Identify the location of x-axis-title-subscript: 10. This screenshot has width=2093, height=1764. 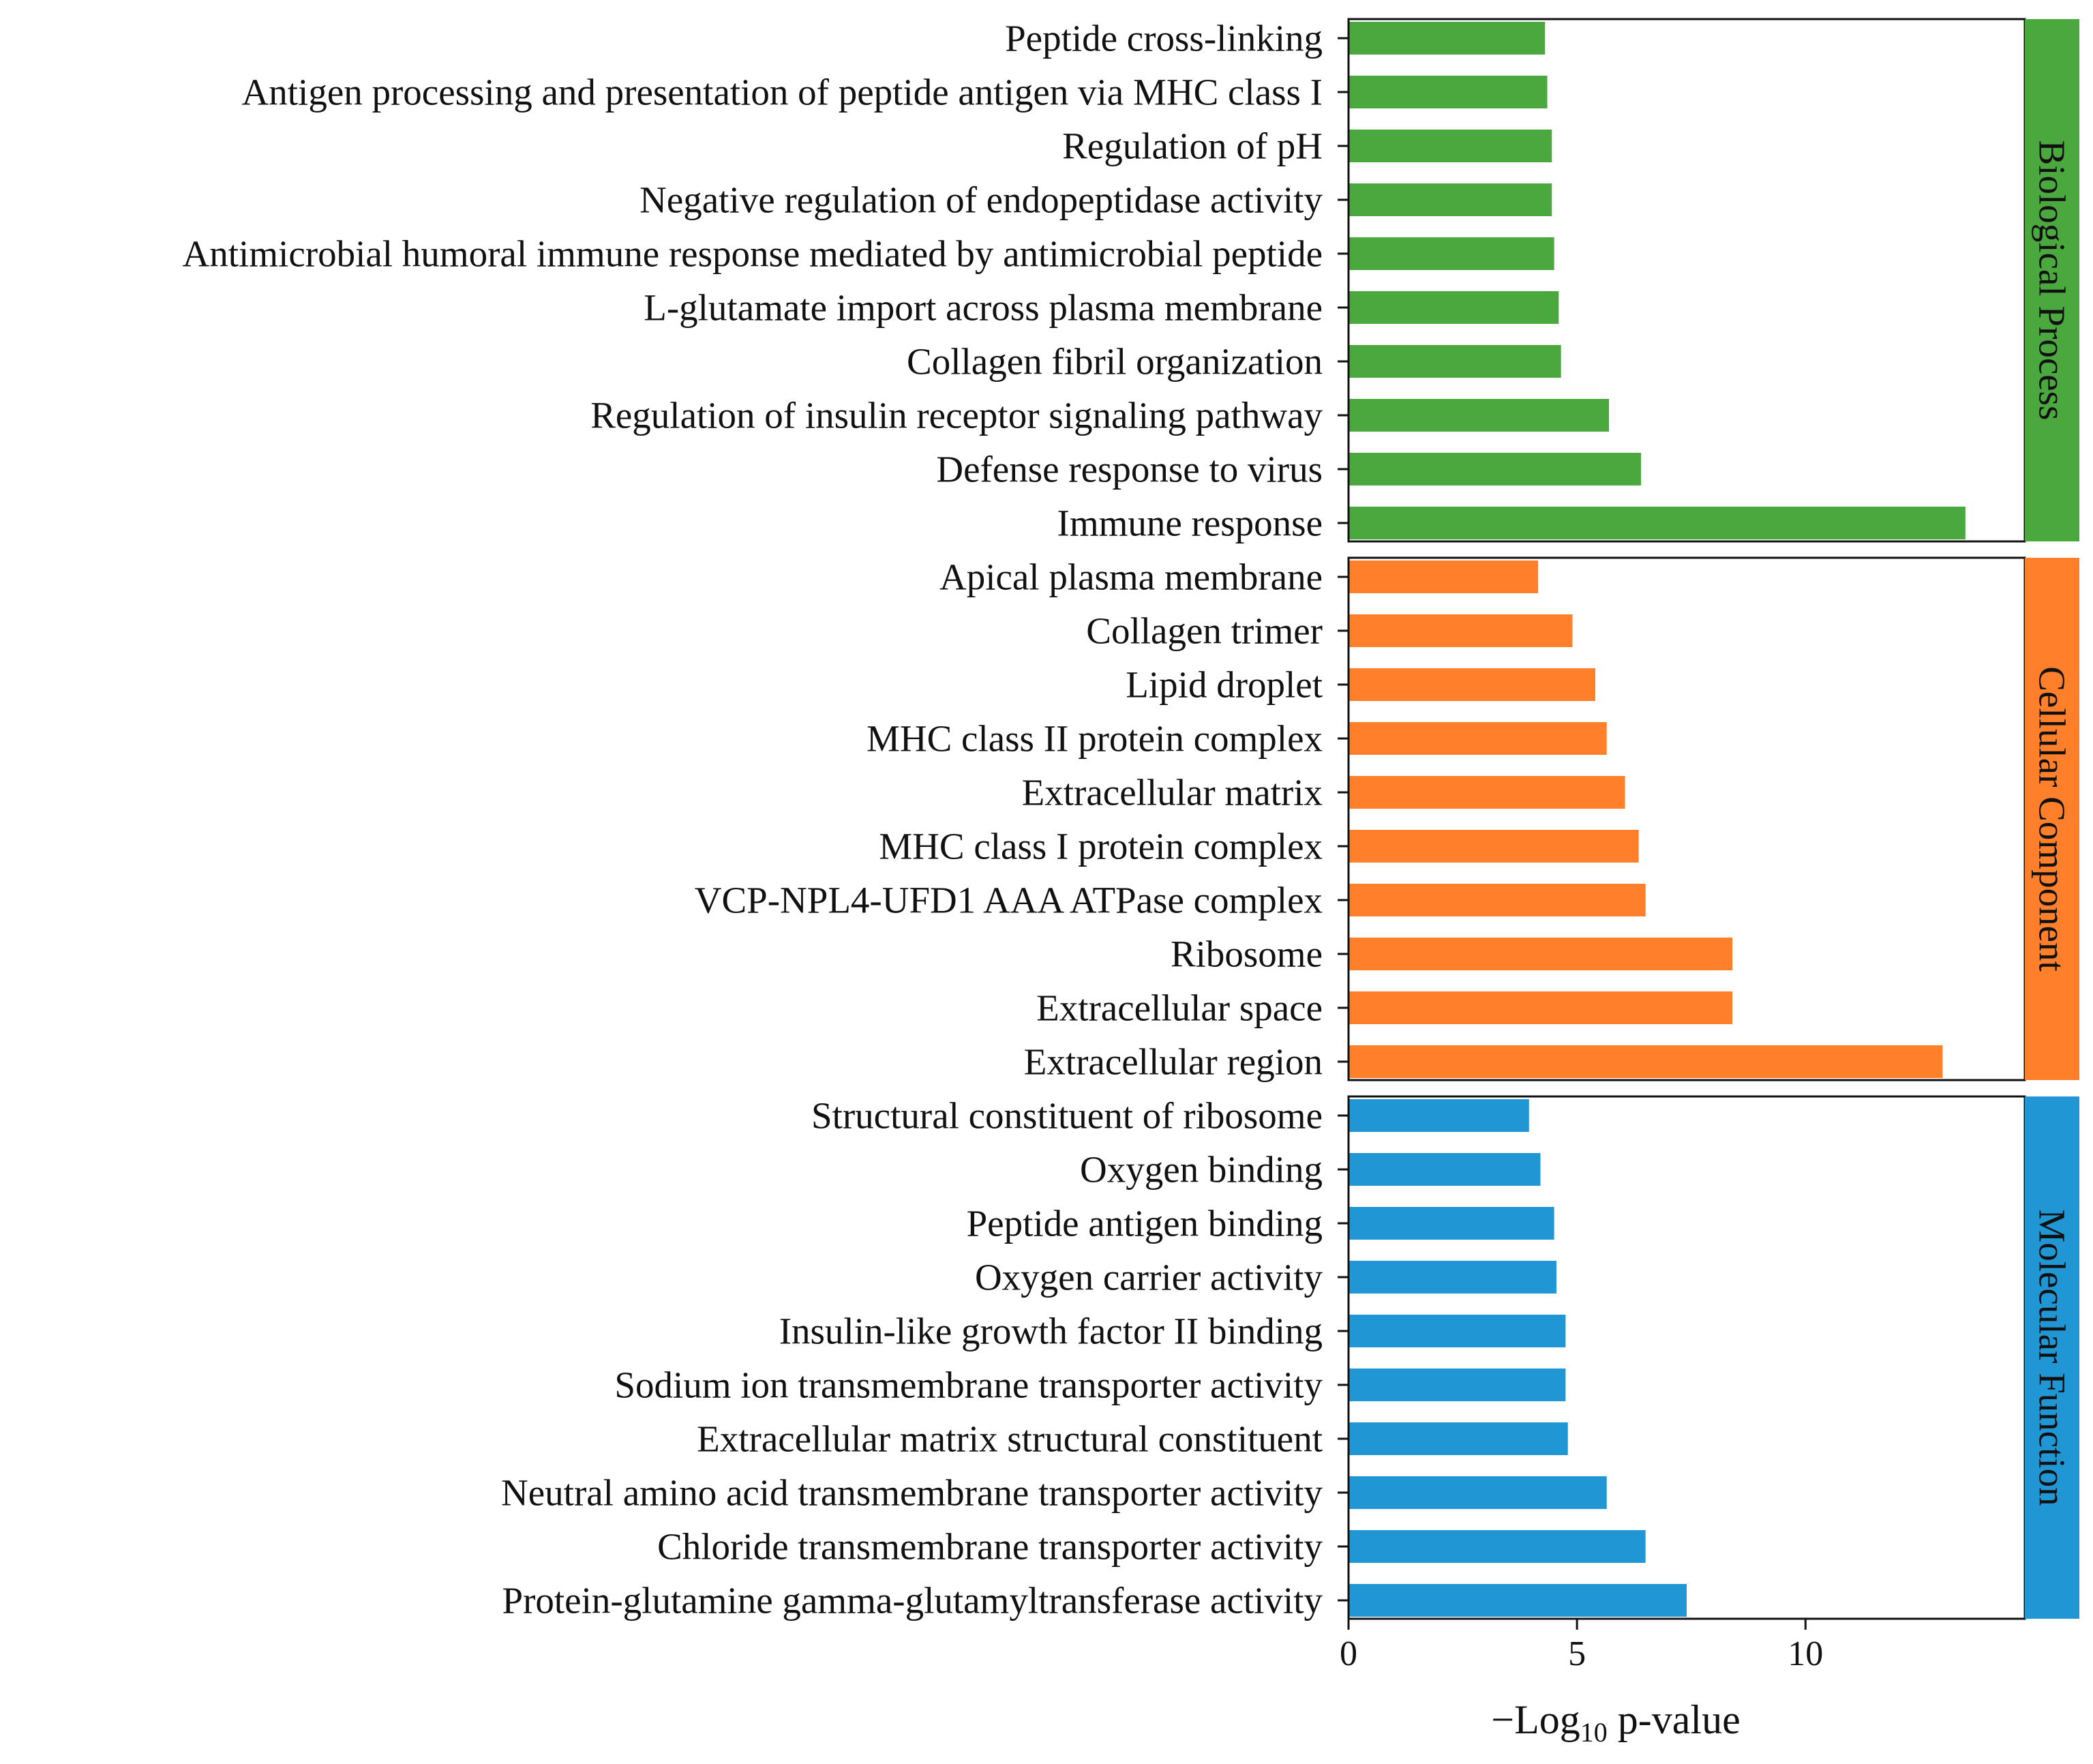
(1594, 1732).